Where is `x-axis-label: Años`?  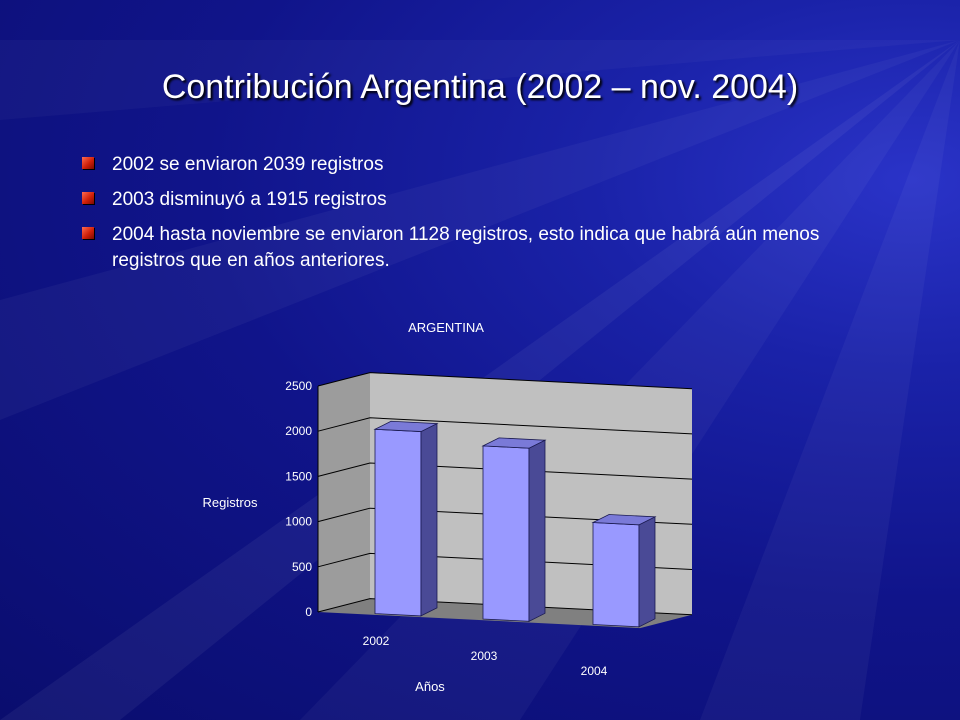
x-axis-label: Años is located at coordinates (430, 686).